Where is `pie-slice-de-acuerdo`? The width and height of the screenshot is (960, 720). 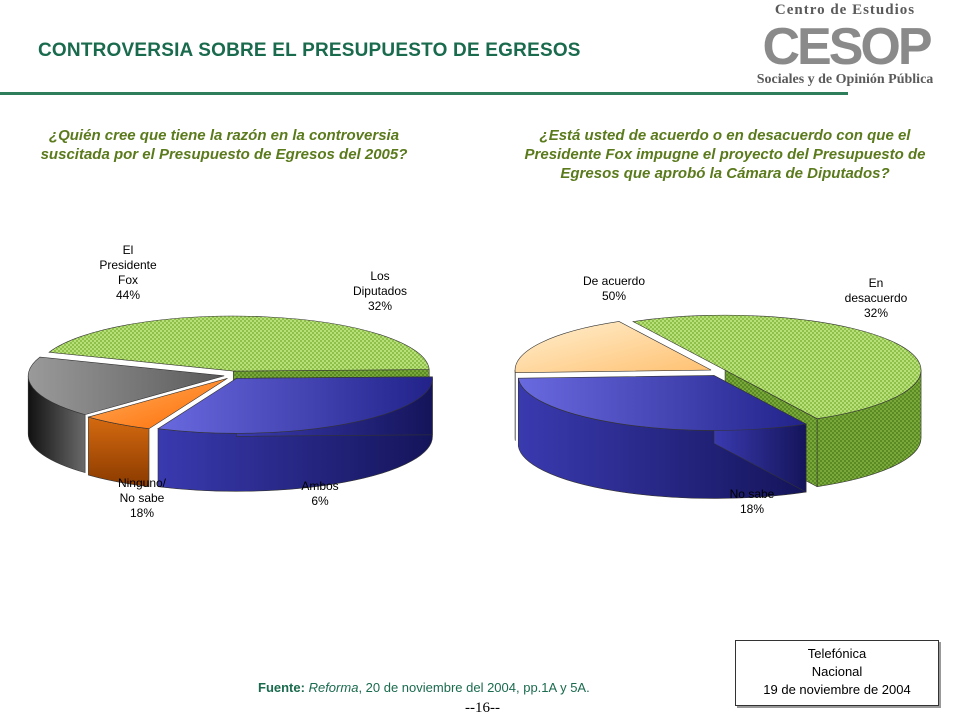 pie-slice-de-acuerdo is located at coordinates (777, 366).